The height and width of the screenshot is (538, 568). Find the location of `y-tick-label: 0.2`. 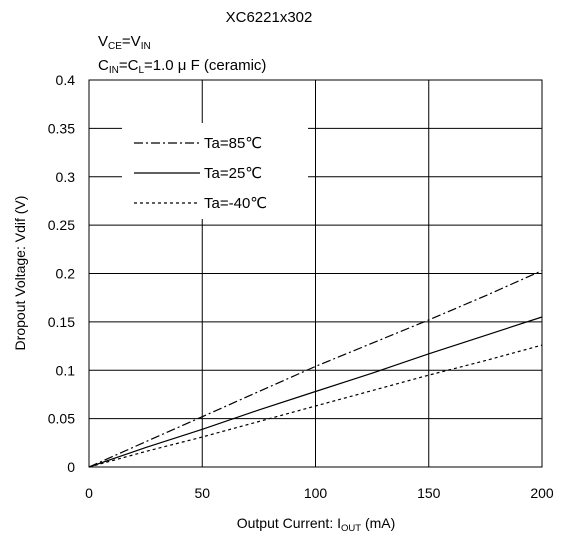

y-tick-label: 0.2 is located at coordinates (66, 274).